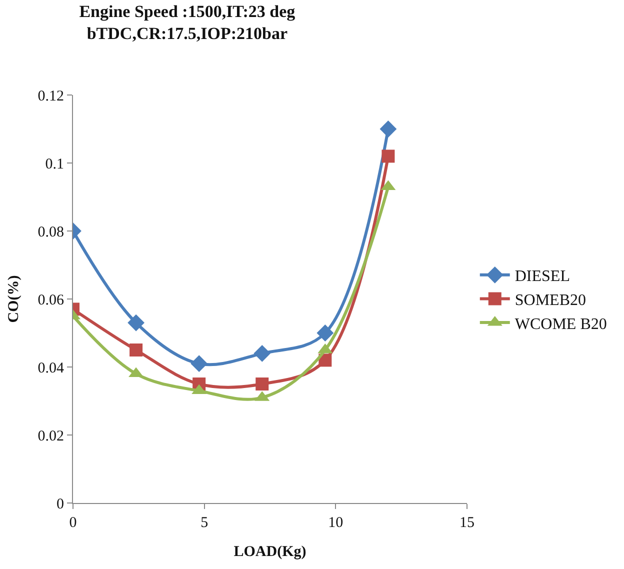  Describe the element at coordinates (542, 277) in the screenshot. I see `legend-label: DIESEL` at that location.